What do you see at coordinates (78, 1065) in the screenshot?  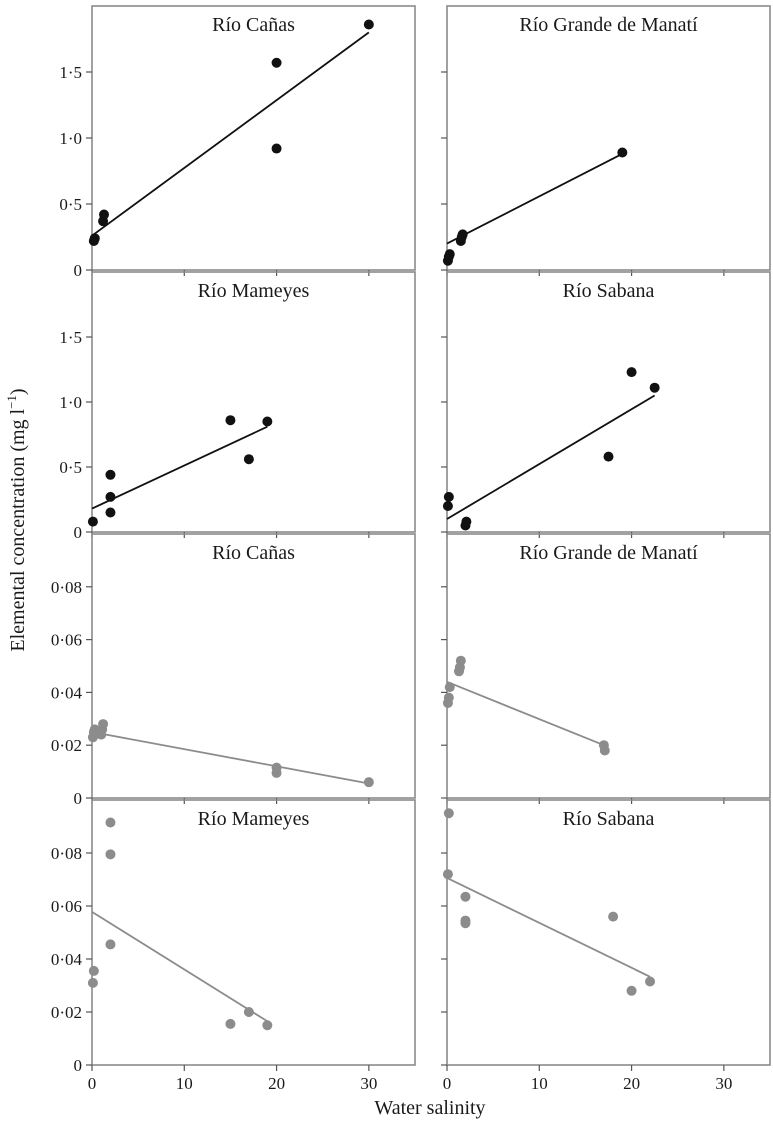 I see `panel-7-rio-mameyes-y-tick-label: 0` at bounding box center [78, 1065].